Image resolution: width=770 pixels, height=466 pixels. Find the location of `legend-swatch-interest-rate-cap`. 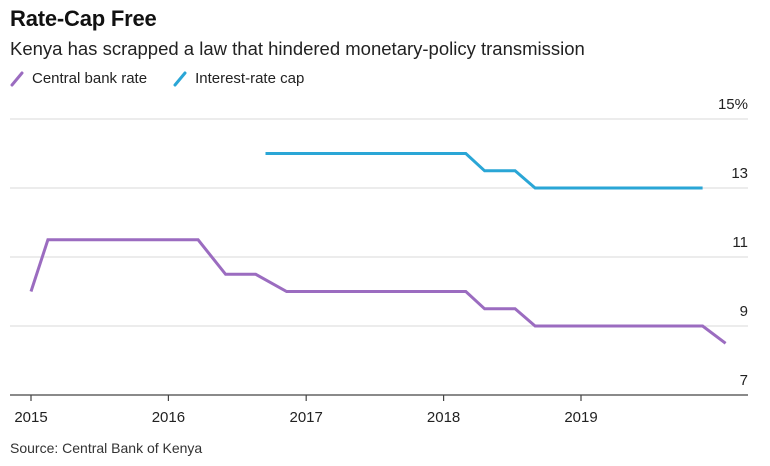

legend-swatch-interest-rate-cap is located at coordinates (180, 79).